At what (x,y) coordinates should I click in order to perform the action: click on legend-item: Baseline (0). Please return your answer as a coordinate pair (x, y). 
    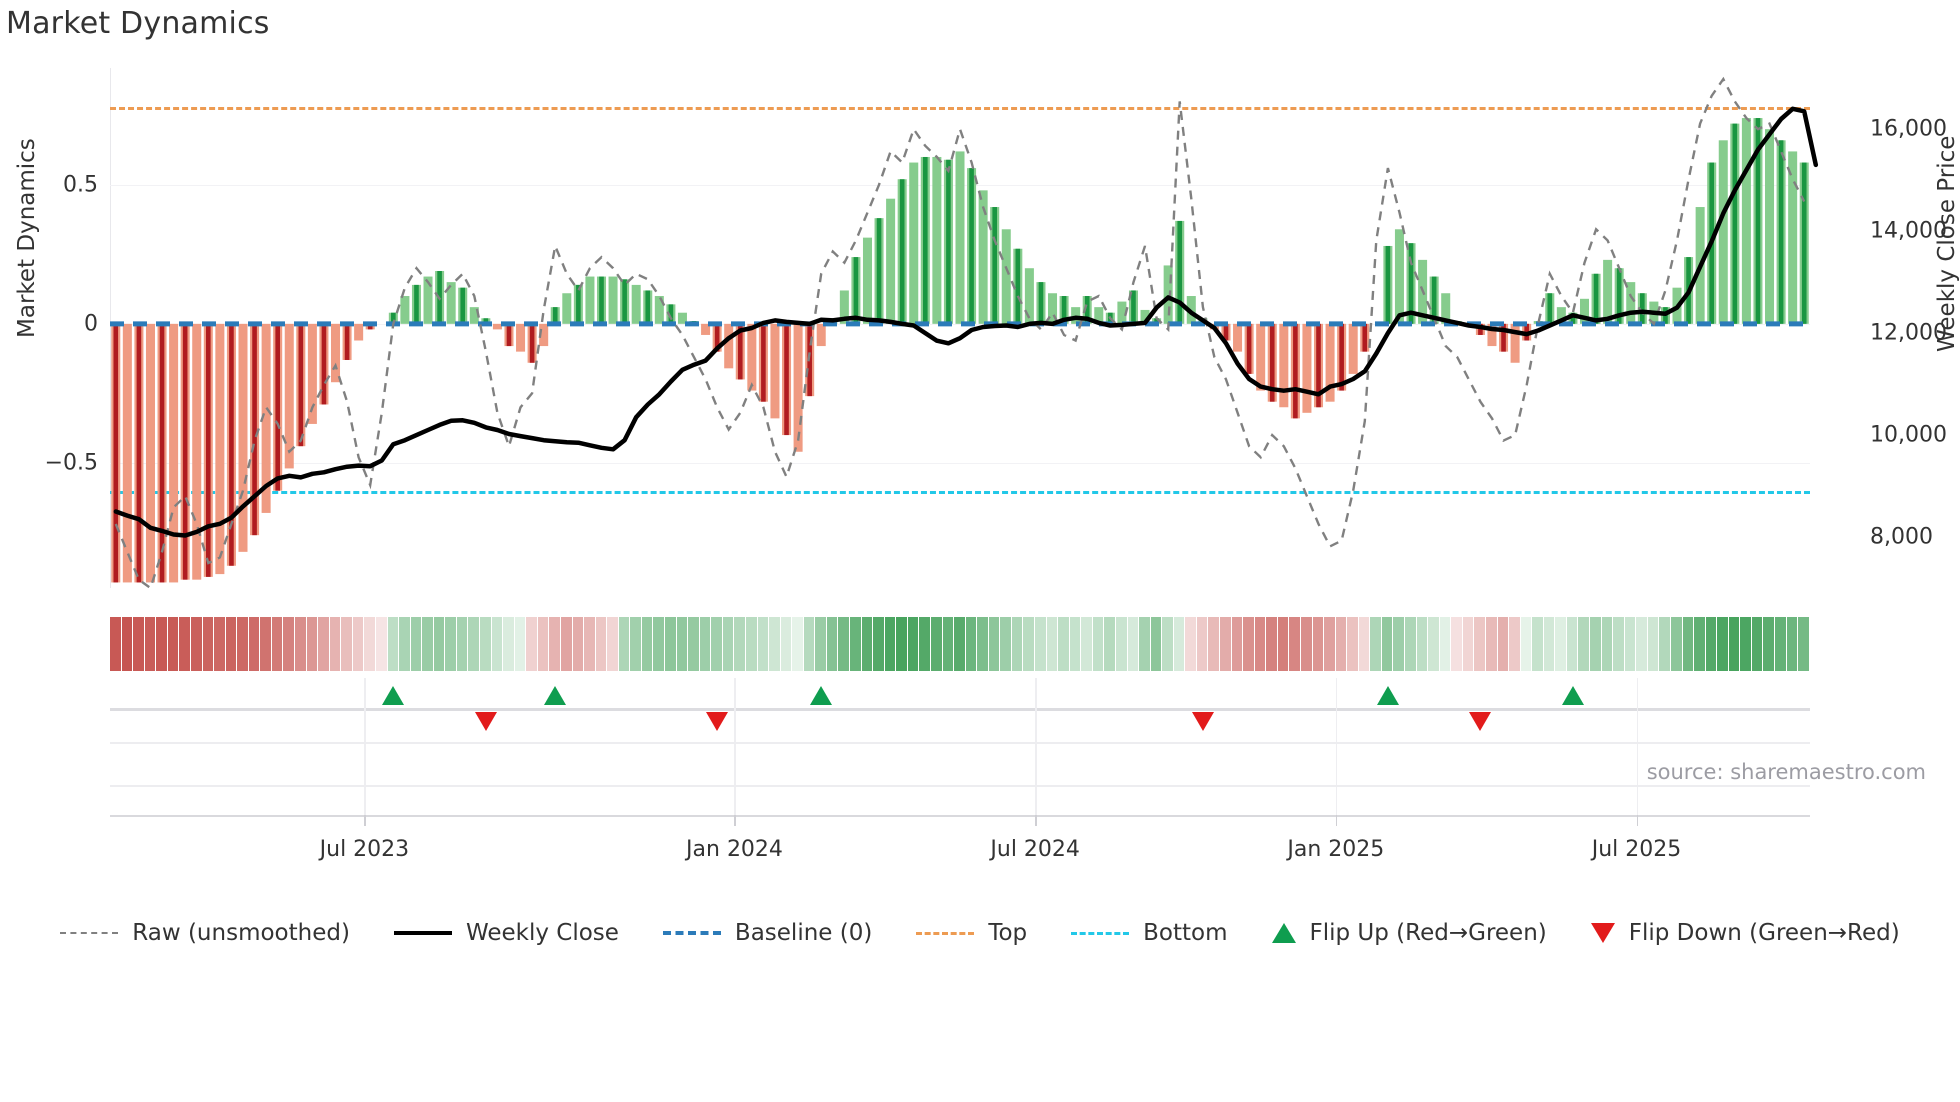
    Looking at the image, I should click on (767, 933).